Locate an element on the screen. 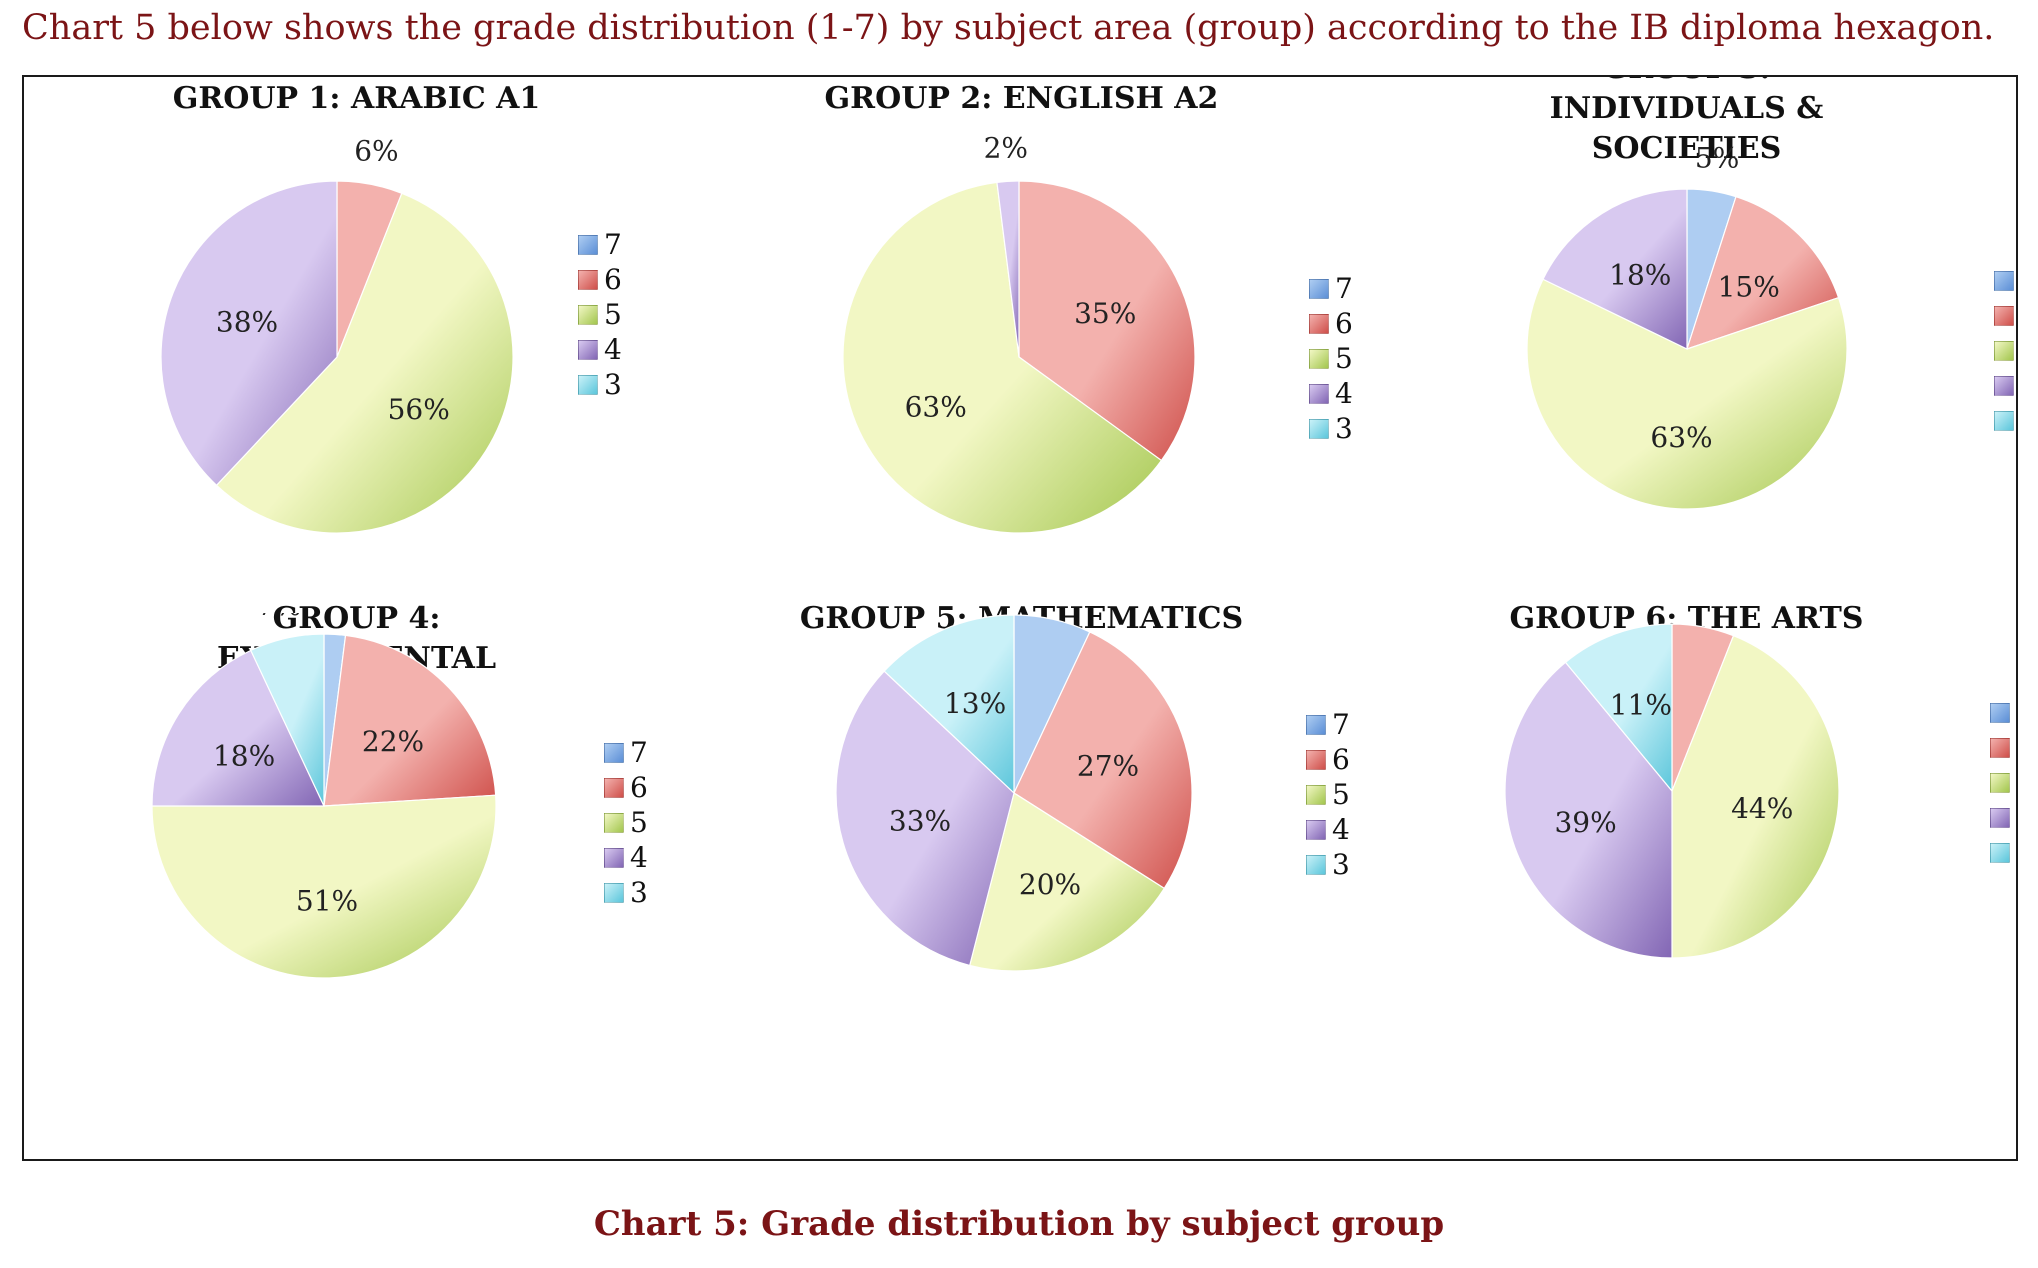 This screenshot has width=2038, height=1268. pie-data-label: 33% is located at coordinates (920, 820).